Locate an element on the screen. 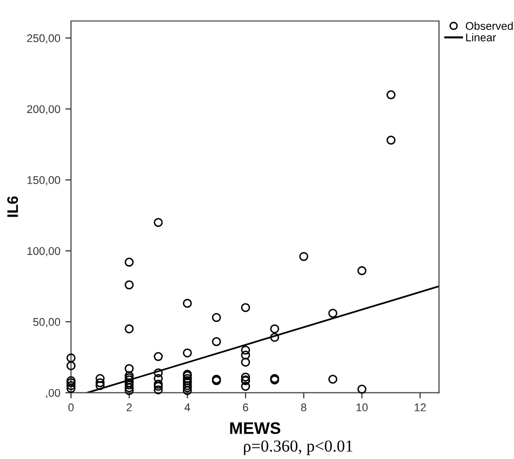 The height and width of the screenshot is (459, 514). text: ρ=0.360, p<0.01 is located at coordinates (298, 448).